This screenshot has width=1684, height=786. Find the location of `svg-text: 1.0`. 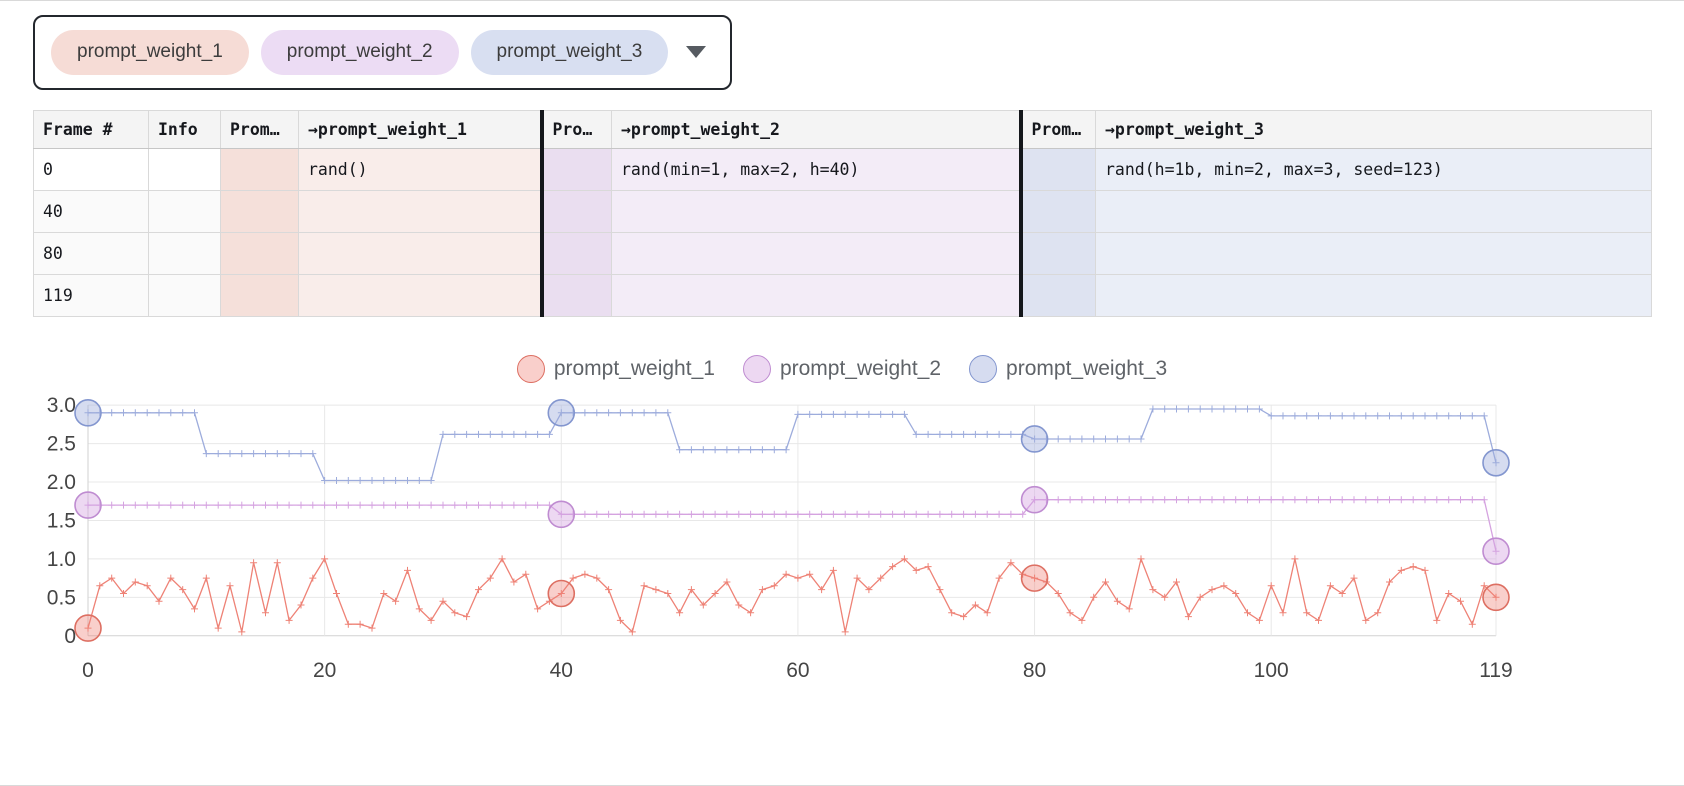

svg-text: 1.0 is located at coordinates (61, 559).